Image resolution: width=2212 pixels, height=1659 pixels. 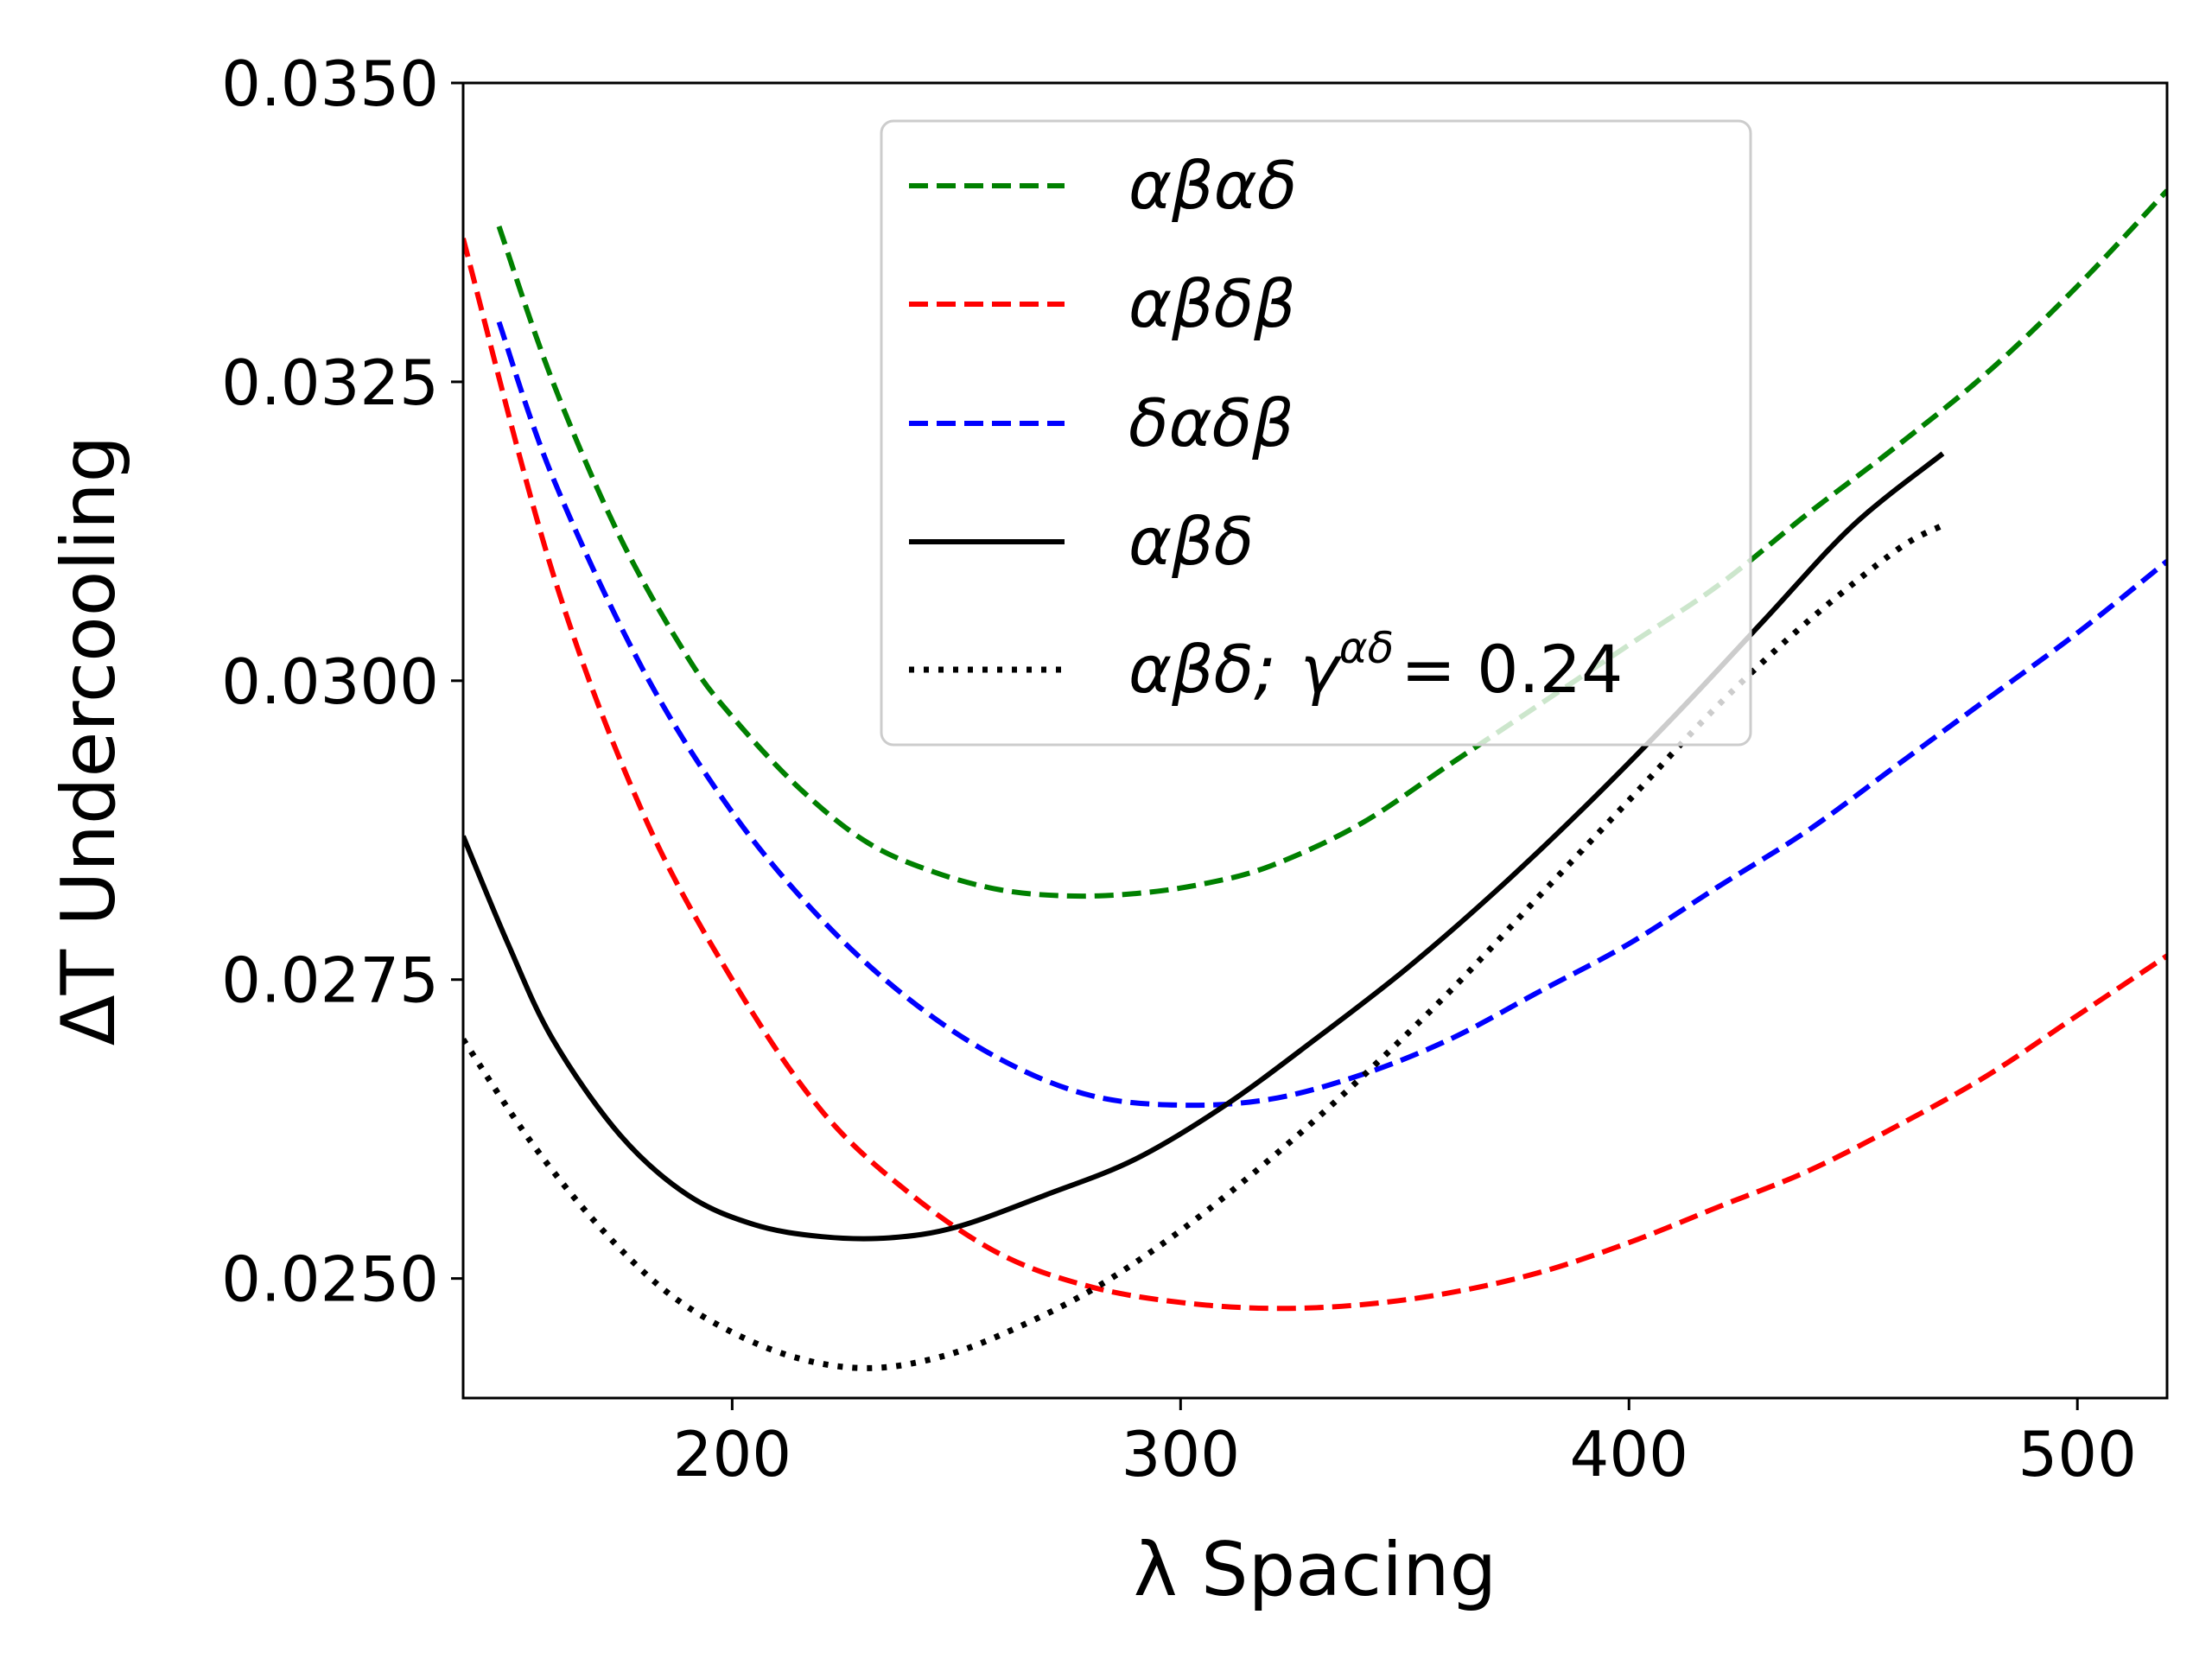 I want to click on legend-label-abd: αβδ, so click(x=1191, y=541).